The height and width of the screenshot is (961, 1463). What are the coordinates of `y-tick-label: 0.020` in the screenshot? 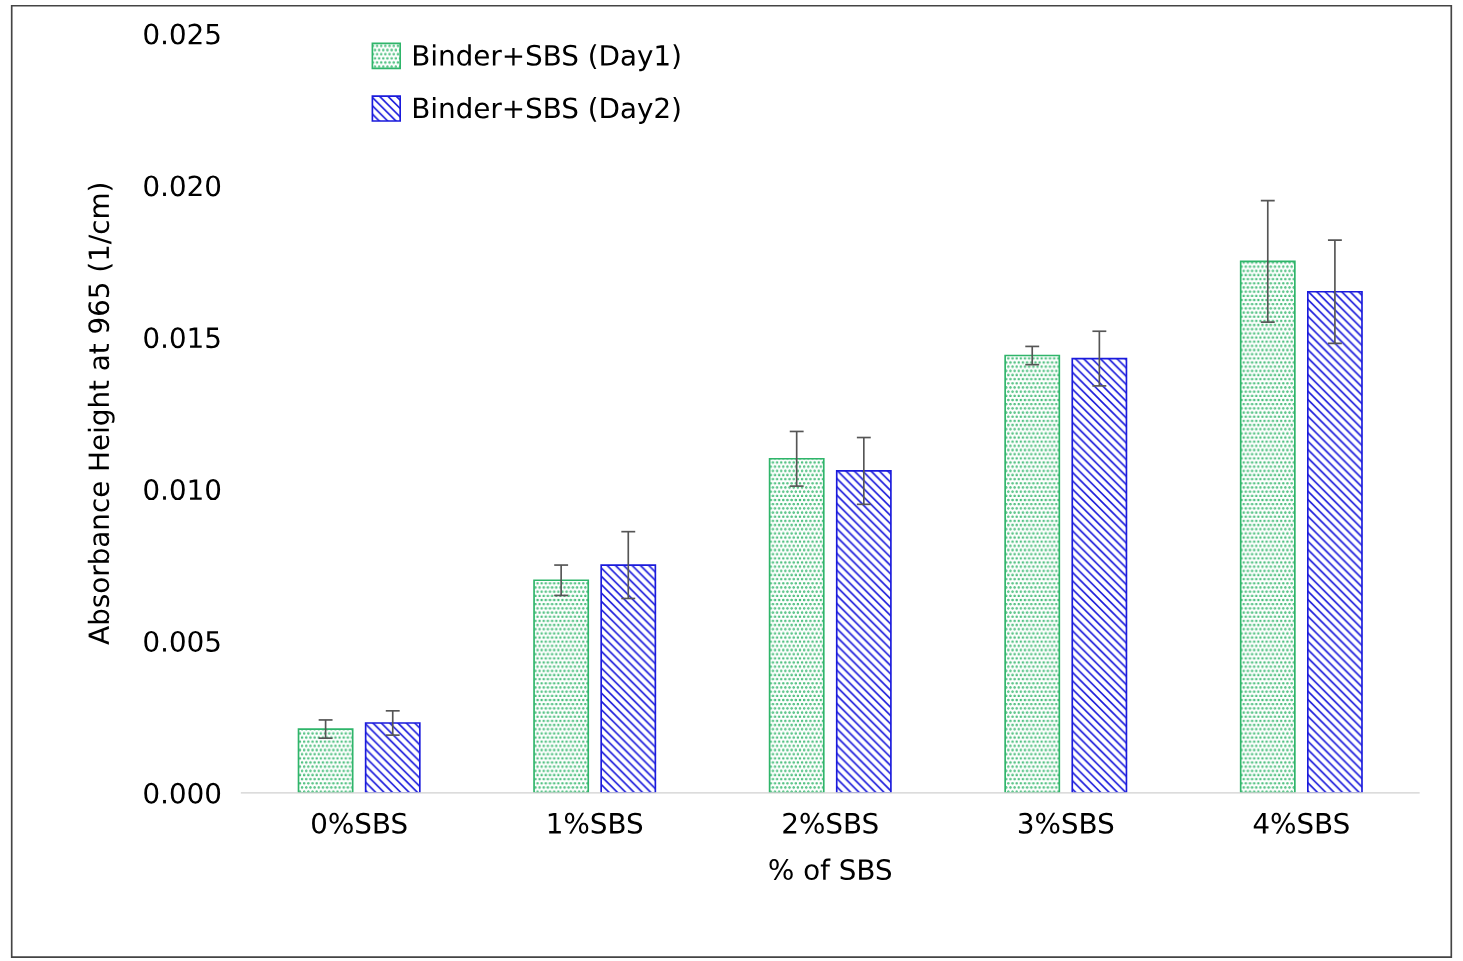 It's located at (182, 186).